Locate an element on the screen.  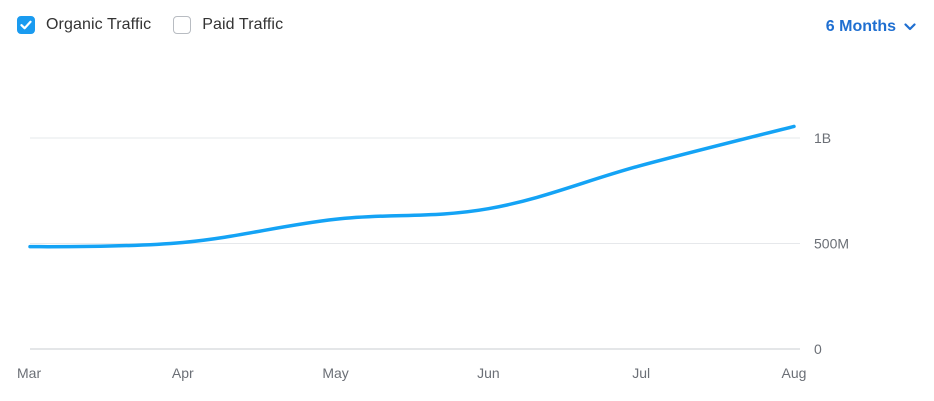
x-tick-label: Jul is located at coordinates (641, 373).